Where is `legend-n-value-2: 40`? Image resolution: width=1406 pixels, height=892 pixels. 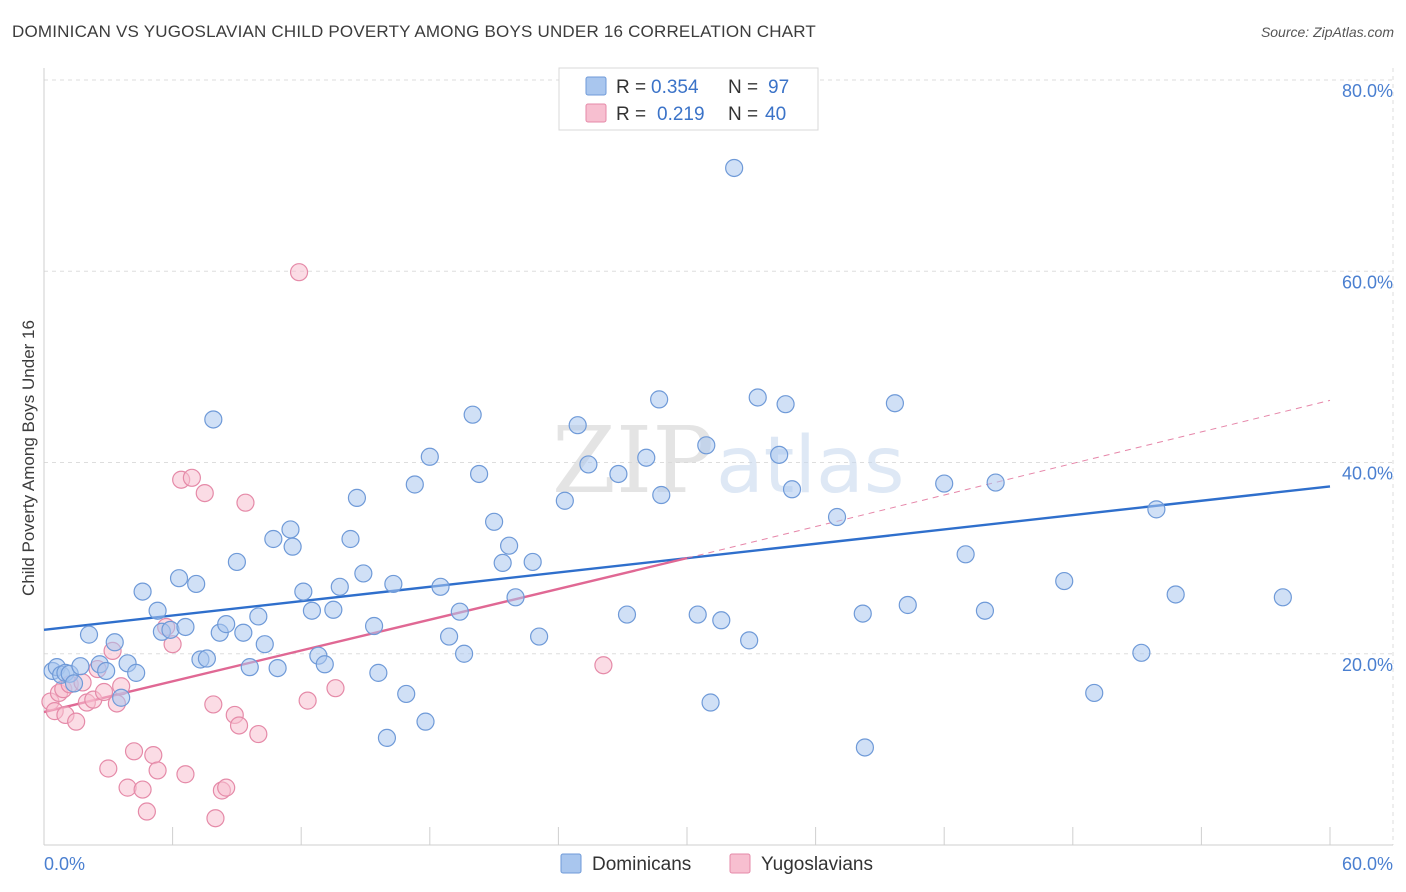
legend-n-value-2: 40 is located at coordinates (775, 114).